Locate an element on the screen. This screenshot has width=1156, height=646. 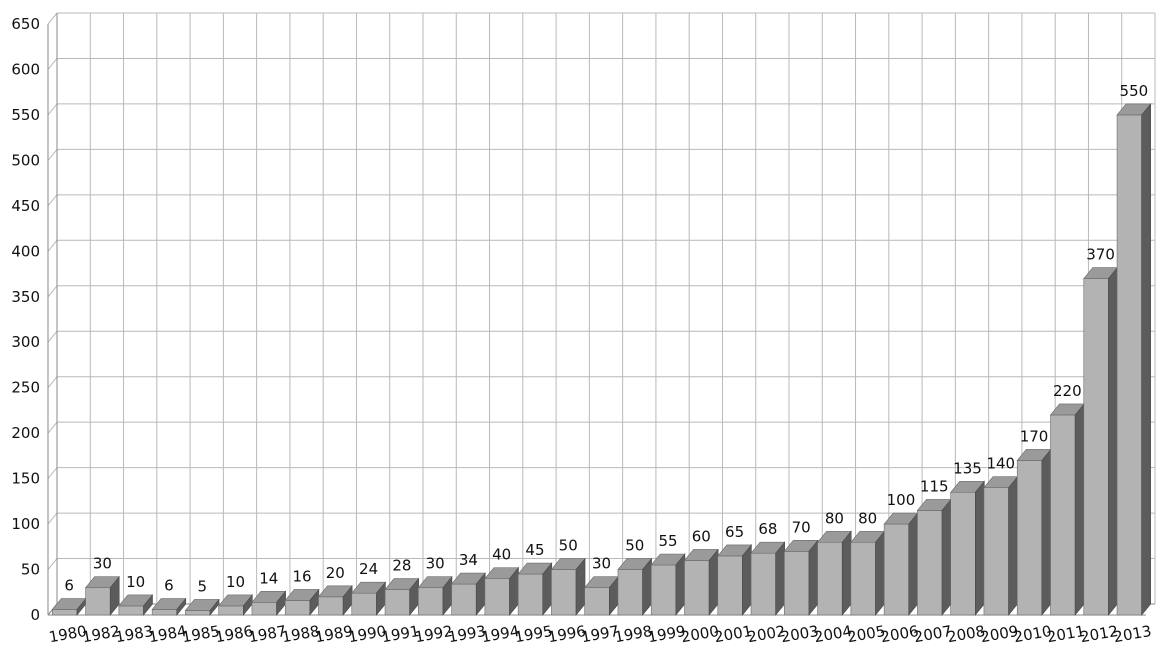
data-label: 370 is located at coordinates (1100, 255).